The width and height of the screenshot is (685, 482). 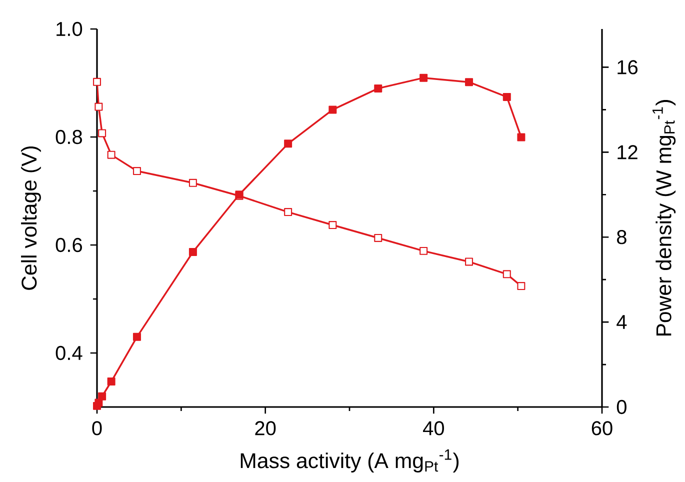 What do you see at coordinates (265, 428) in the screenshot?
I see `x-tick-label: 20` at bounding box center [265, 428].